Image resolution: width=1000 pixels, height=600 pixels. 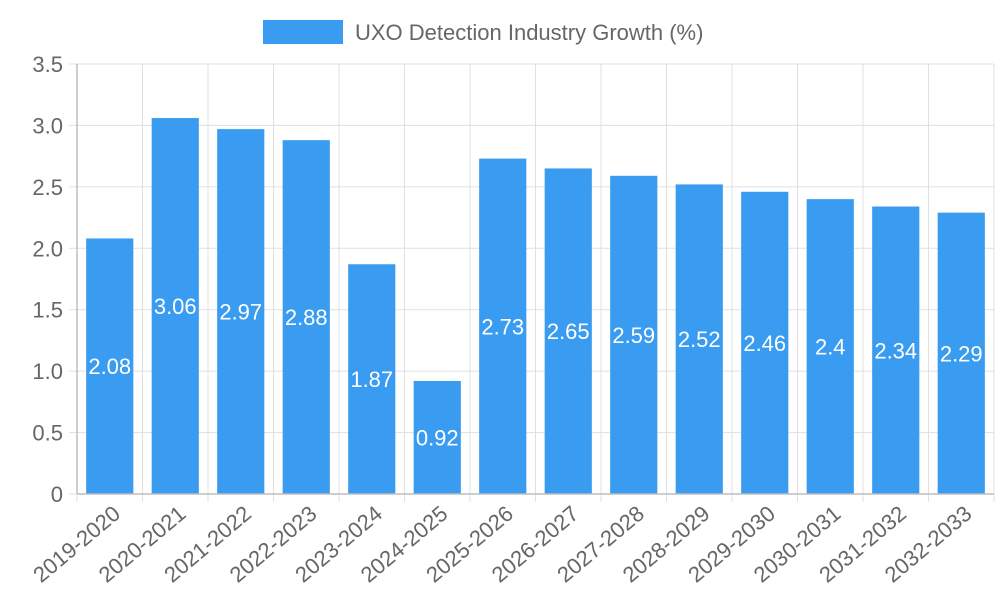 I want to click on legend-label: UXO Detection Industry Growth (%), so click(x=529, y=32).